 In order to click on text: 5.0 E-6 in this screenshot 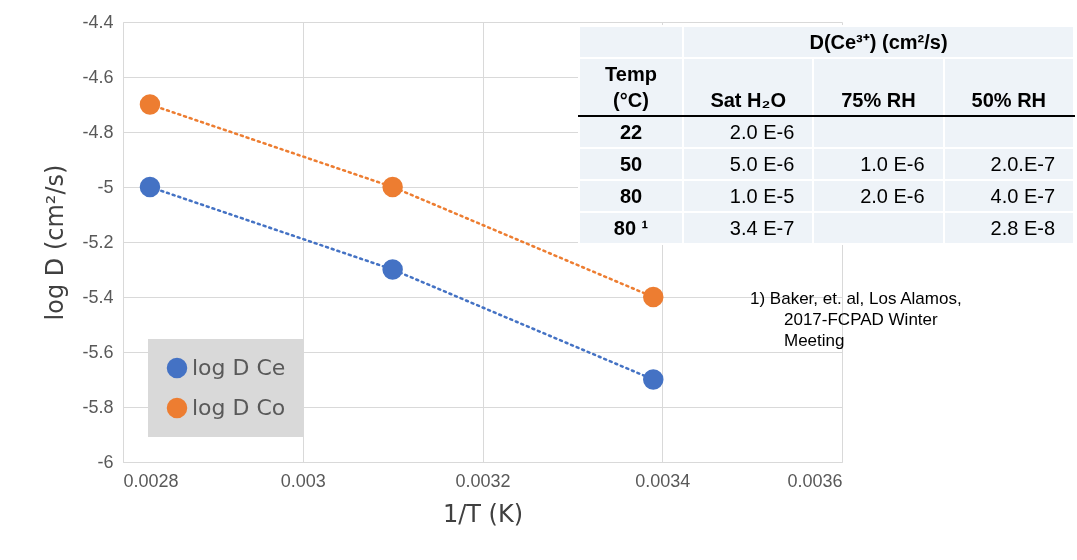, I will do `click(762, 164)`.